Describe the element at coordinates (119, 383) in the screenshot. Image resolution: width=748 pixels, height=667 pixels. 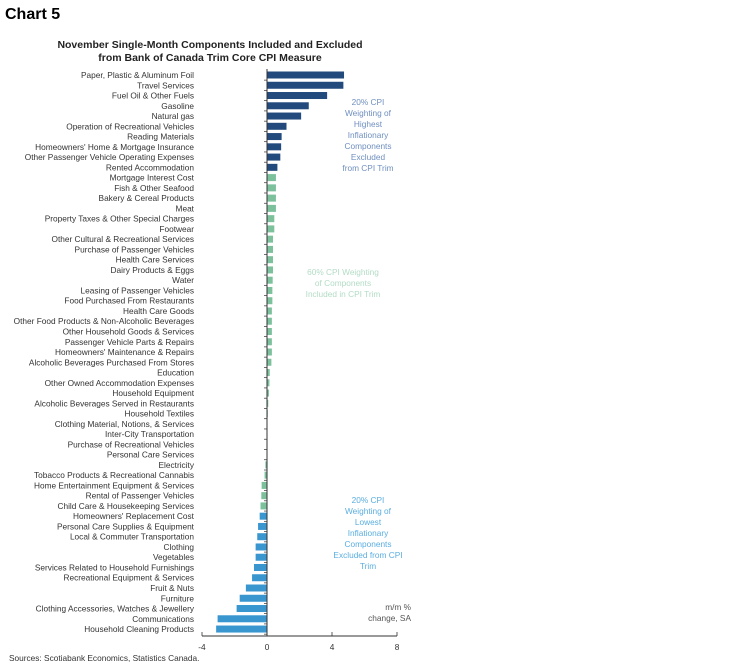
I see `category-label: Other Owned Accommodation Expenses` at that location.